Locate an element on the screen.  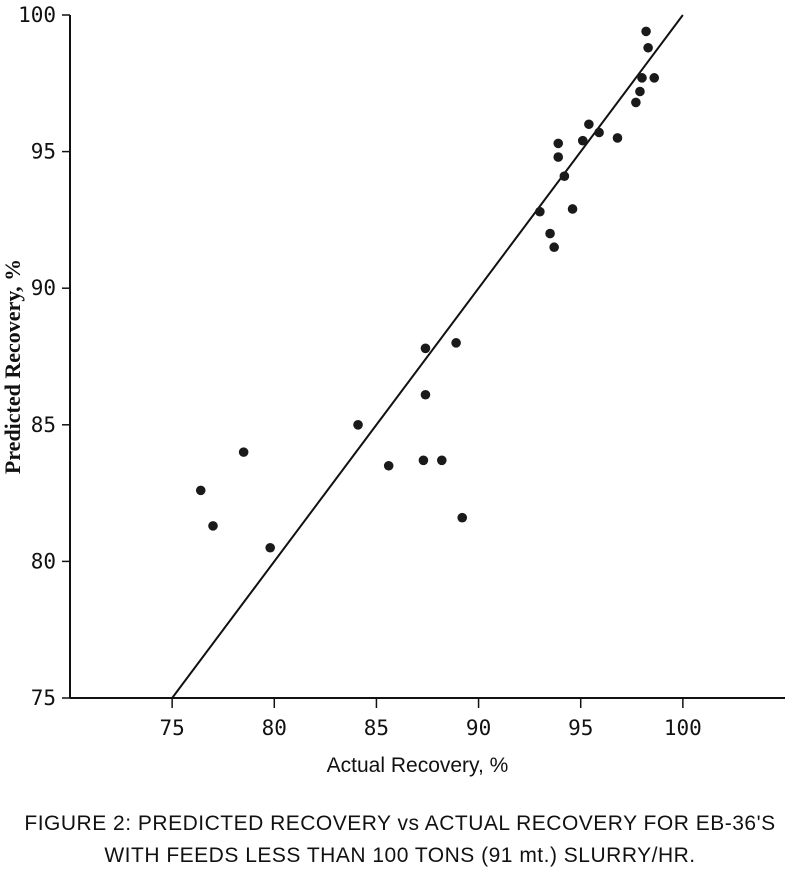
y-tick-label: 85 is located at coordinates (43, 425).